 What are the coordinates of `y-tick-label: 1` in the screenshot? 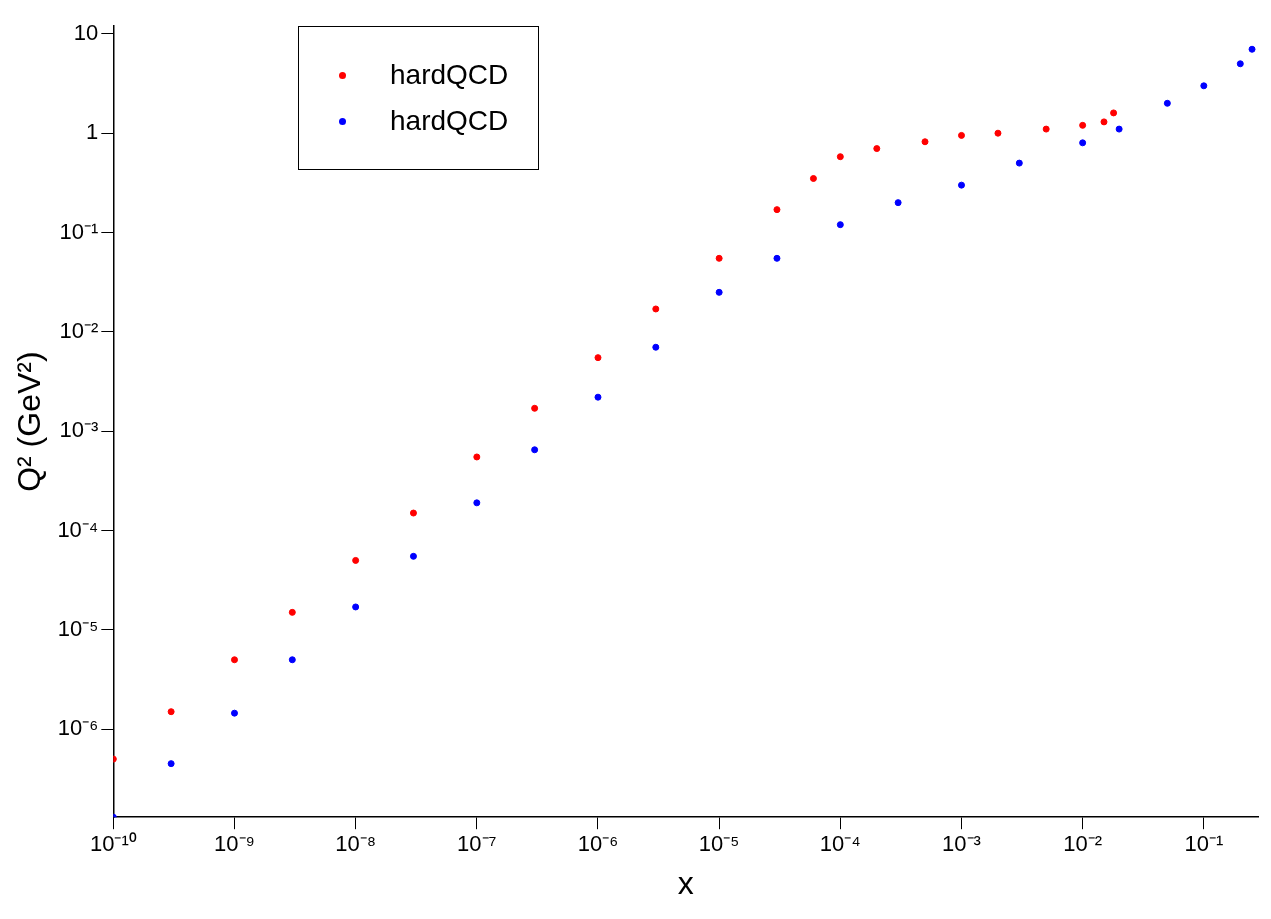 It's located at (92, 132).